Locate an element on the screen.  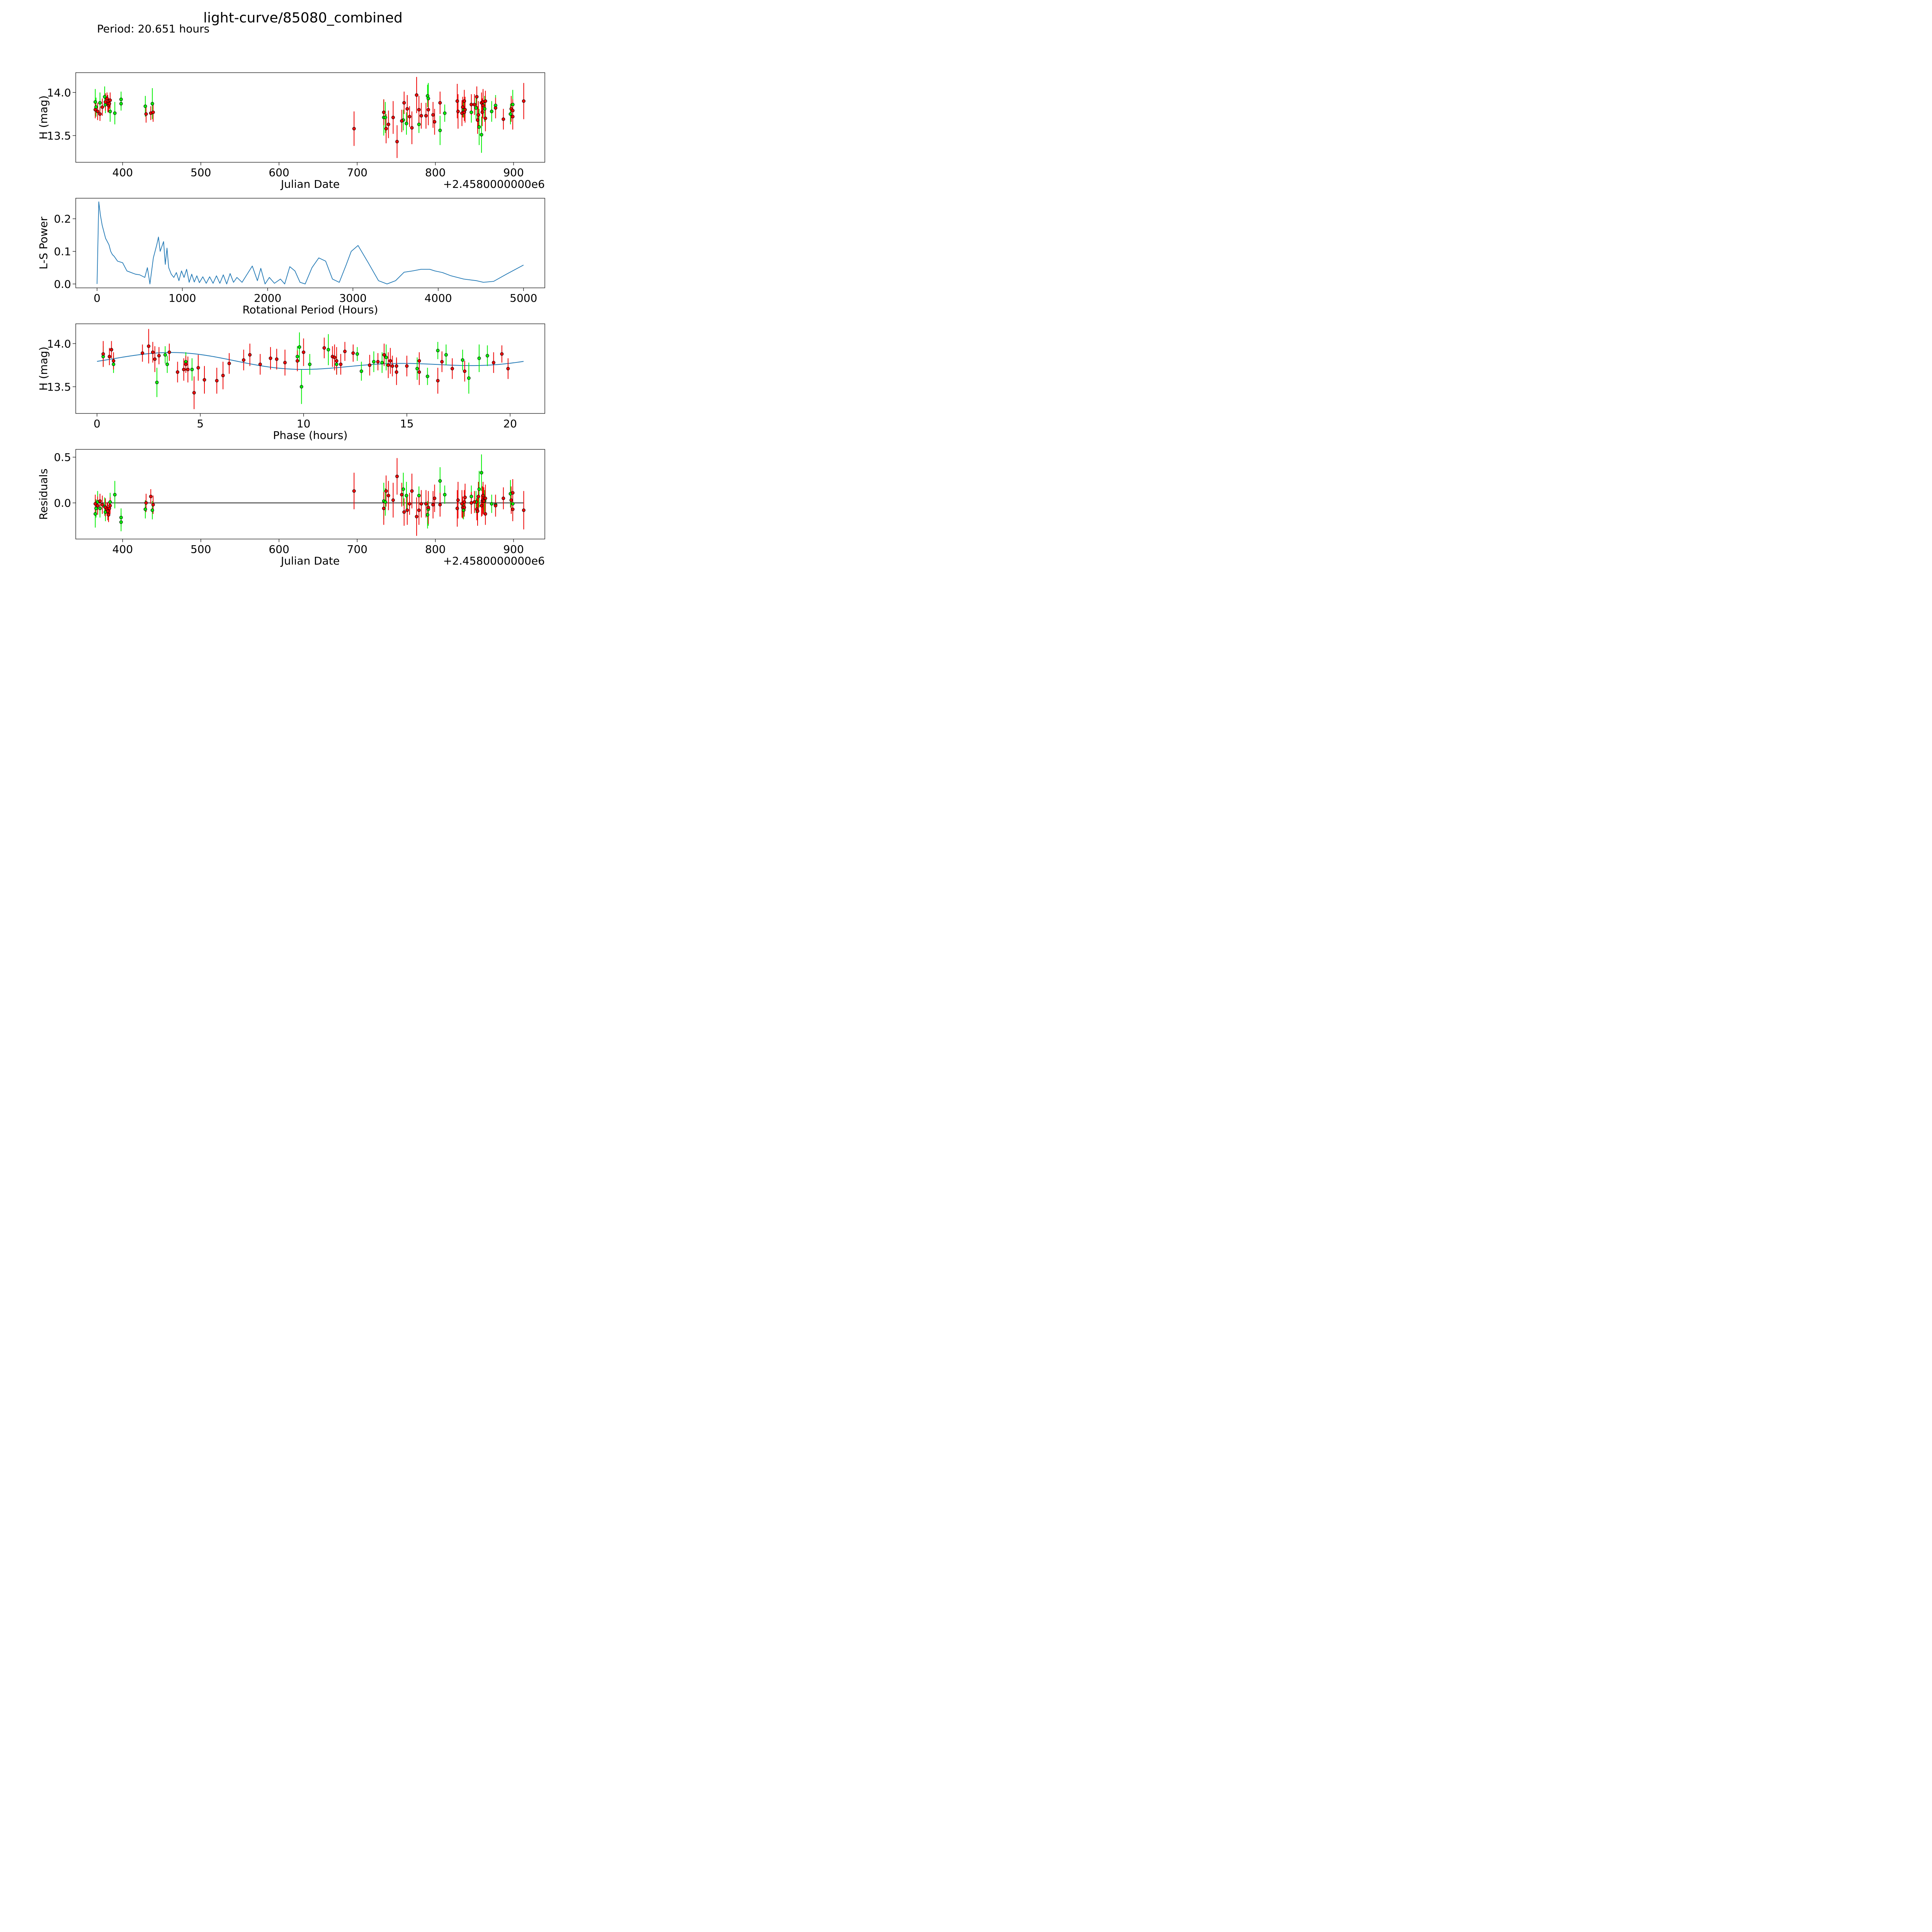
plot-frame is located at coordinates (310, 369).